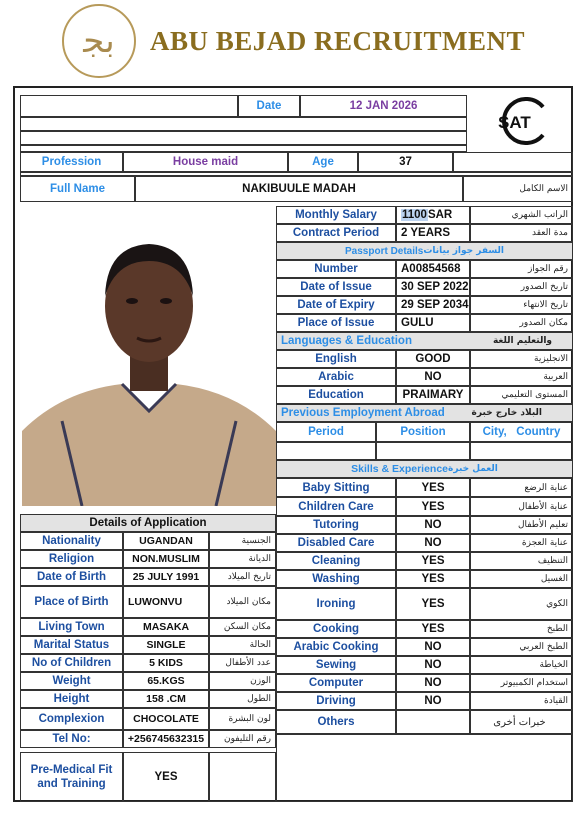  What do you see at coordinates (336, 305) in the screenshot?
I see `passport-row-label: Date of Expiry` at bounding box center [336, 305].